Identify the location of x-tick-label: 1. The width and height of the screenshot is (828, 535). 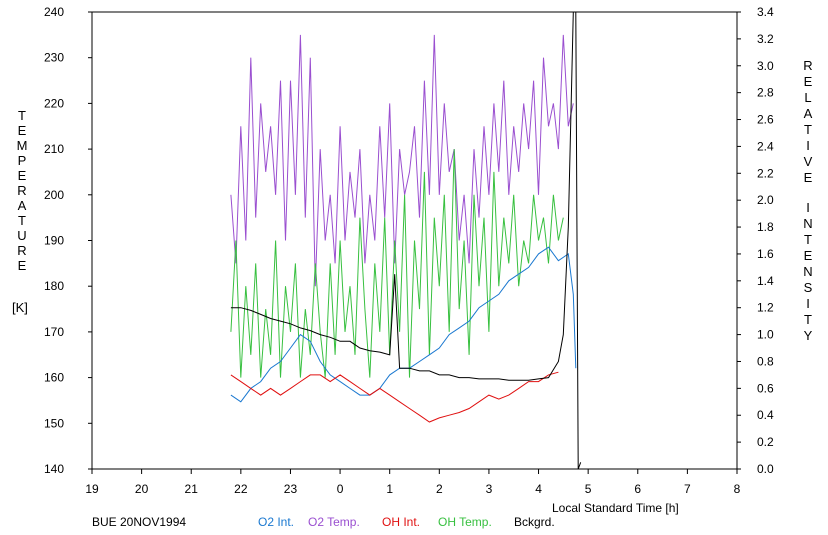
(389, 489).